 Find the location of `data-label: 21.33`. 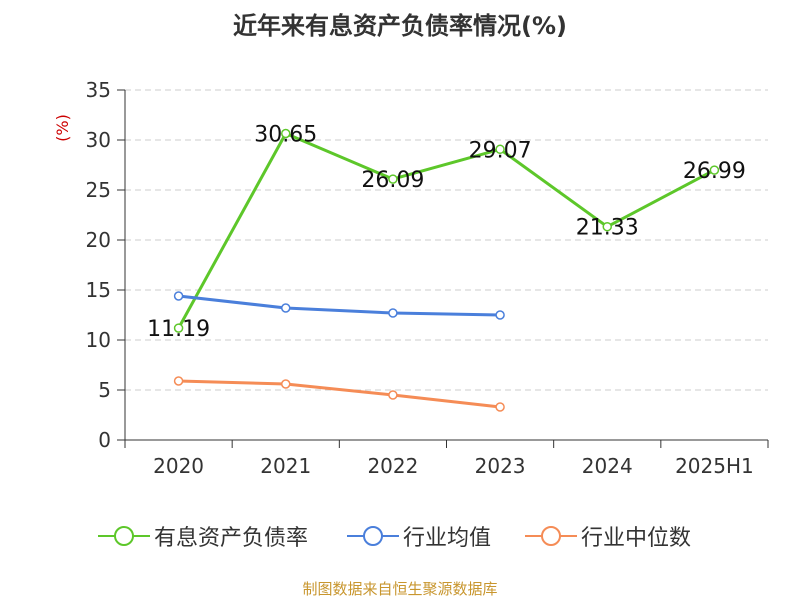

data-label: 21.33 is located at coordinates (607, 228).